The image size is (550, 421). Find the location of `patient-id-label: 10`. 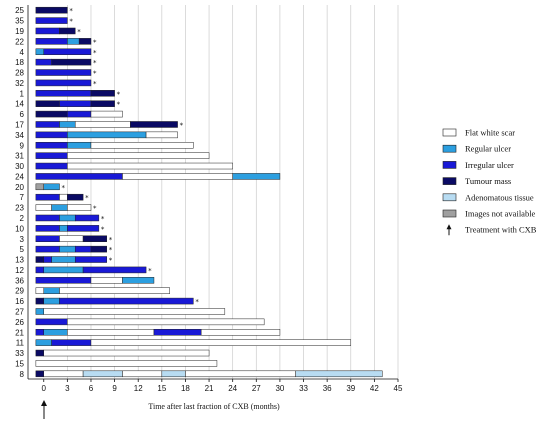

patient-id-label: 10 is located at coordinates (19, 228).